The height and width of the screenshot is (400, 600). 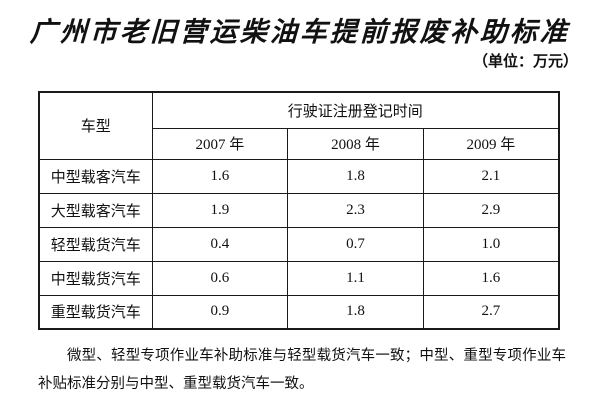 I want to click on vehicle-type-cell: 大型载客汽车, so click(x=95, y=210).